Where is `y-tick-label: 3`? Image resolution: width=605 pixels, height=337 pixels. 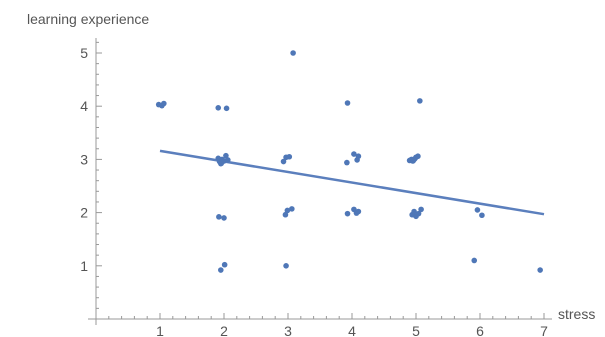
y-tick-label: 3 is located at coordinates (84, 159).